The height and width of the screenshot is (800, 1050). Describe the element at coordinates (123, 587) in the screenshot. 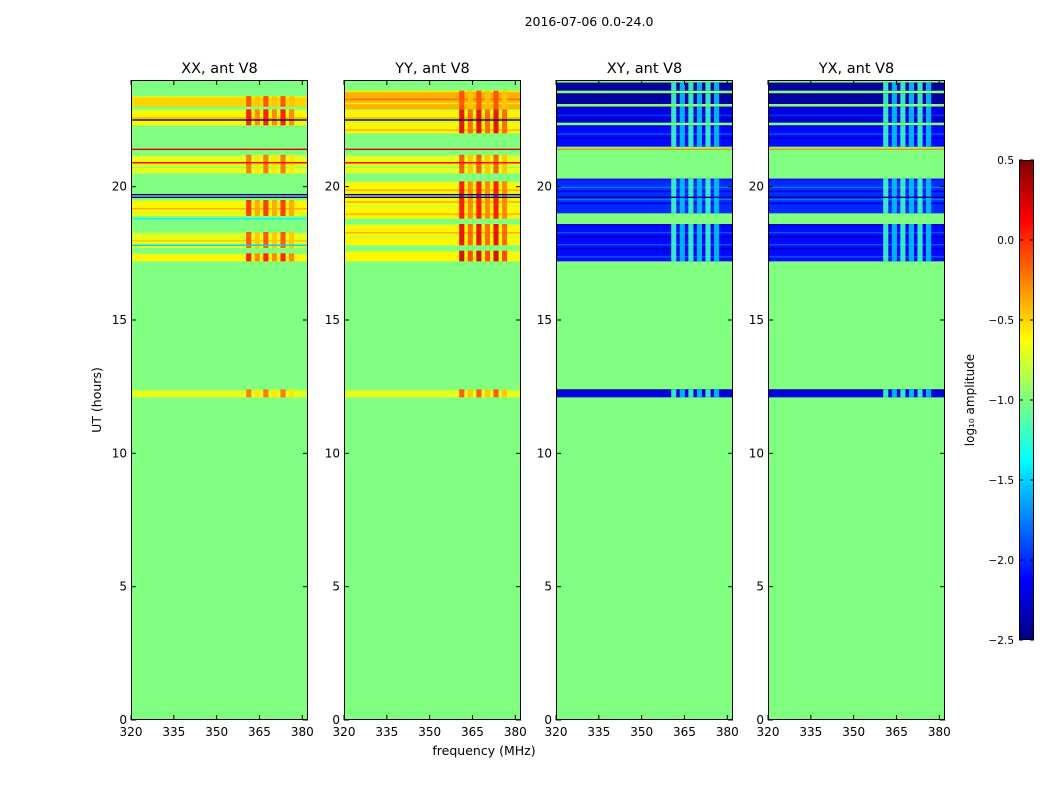

I see `y-tick-label: 5` at that location.